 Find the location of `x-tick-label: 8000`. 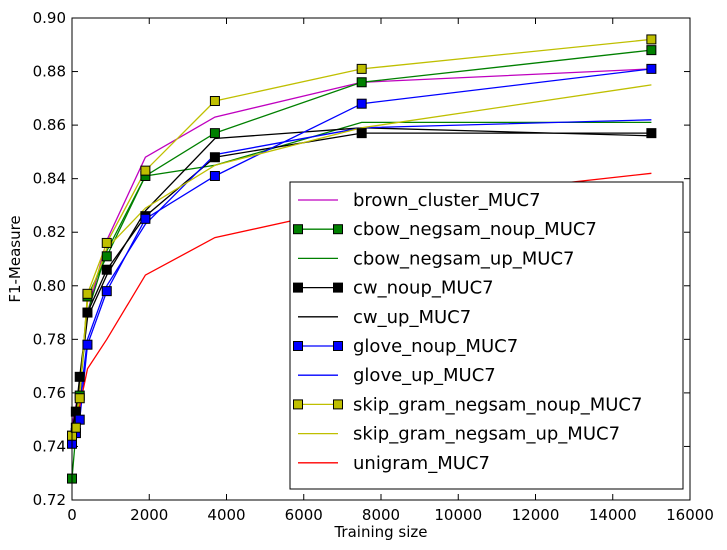

x-tick-label: 8000 is located at coordinates (381, 515).